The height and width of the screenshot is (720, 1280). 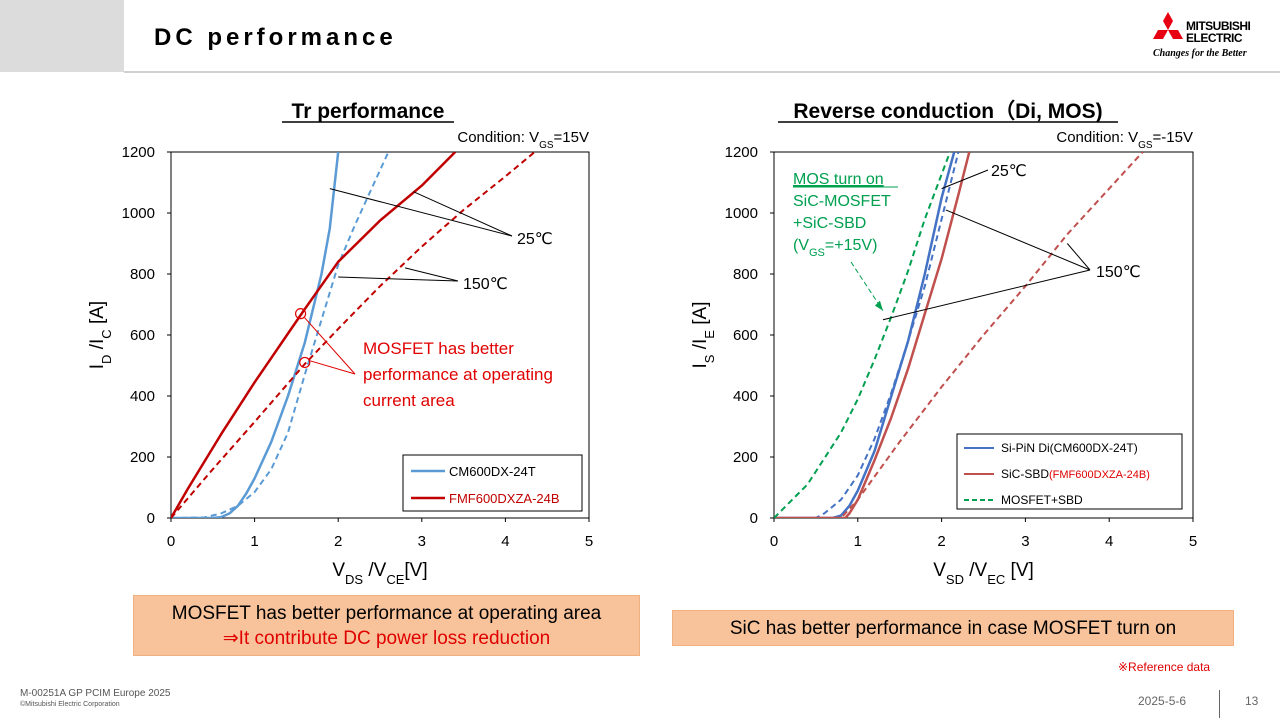 I want to click on chart1-annotation-line: performance at operating, so click(x=458, y=374).